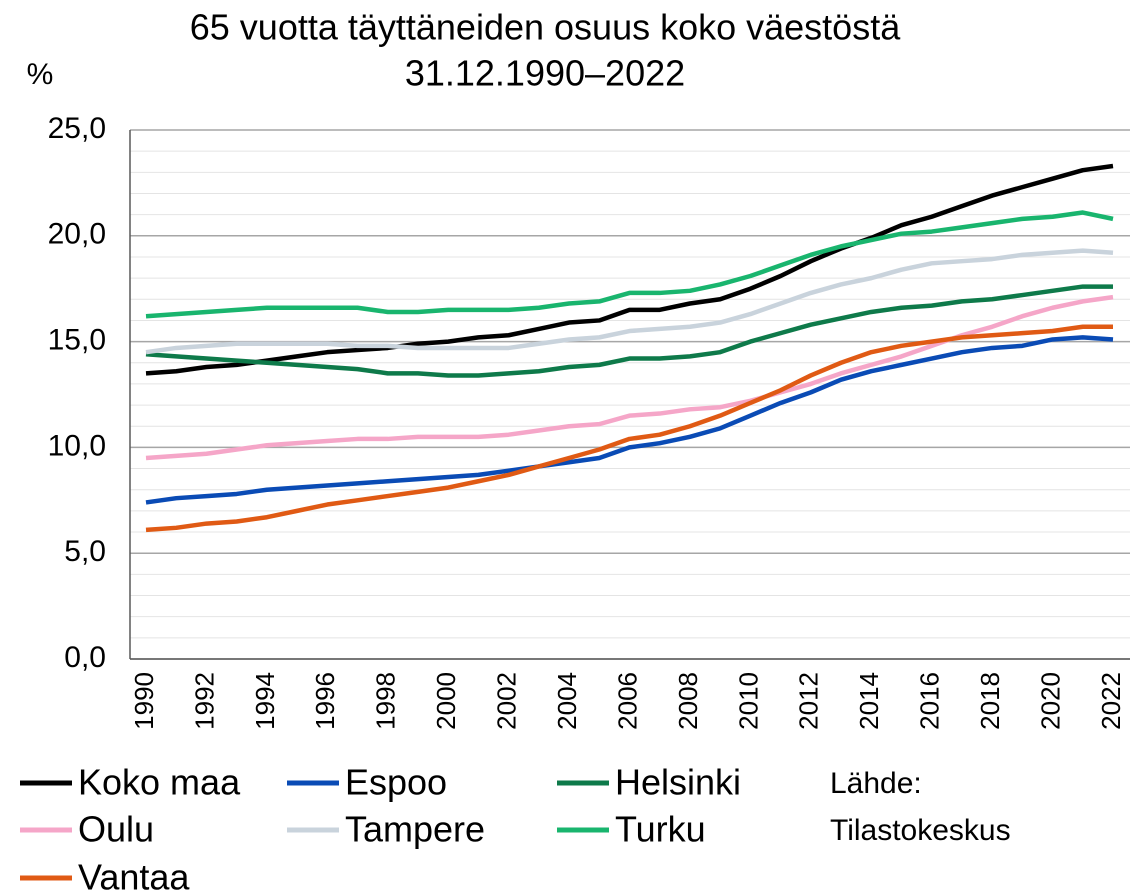  I want to click on x-tick-label: 1992, so click(204, 701).